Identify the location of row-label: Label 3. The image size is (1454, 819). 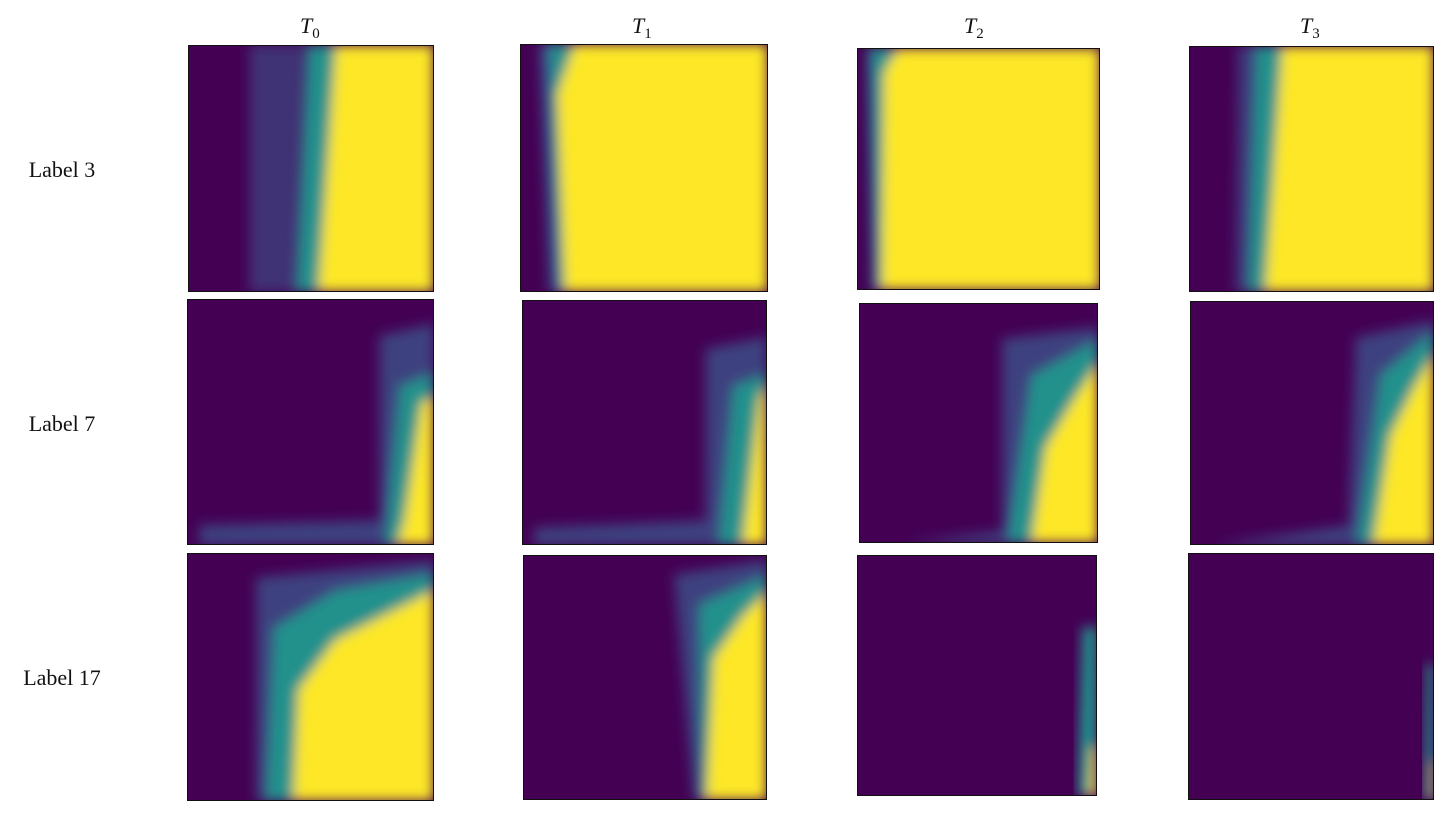
(62, 169).